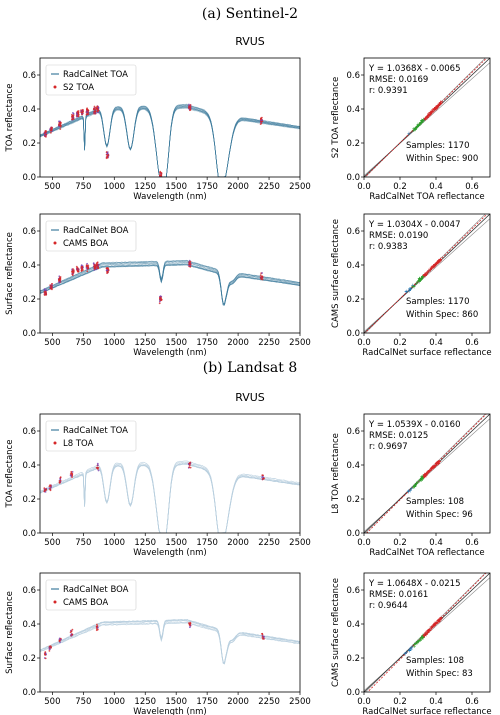  What do you see at coordinates (269, 543) in the screenshot?
I see `x-tick-label: 2250` at bounding box center [269, 543].